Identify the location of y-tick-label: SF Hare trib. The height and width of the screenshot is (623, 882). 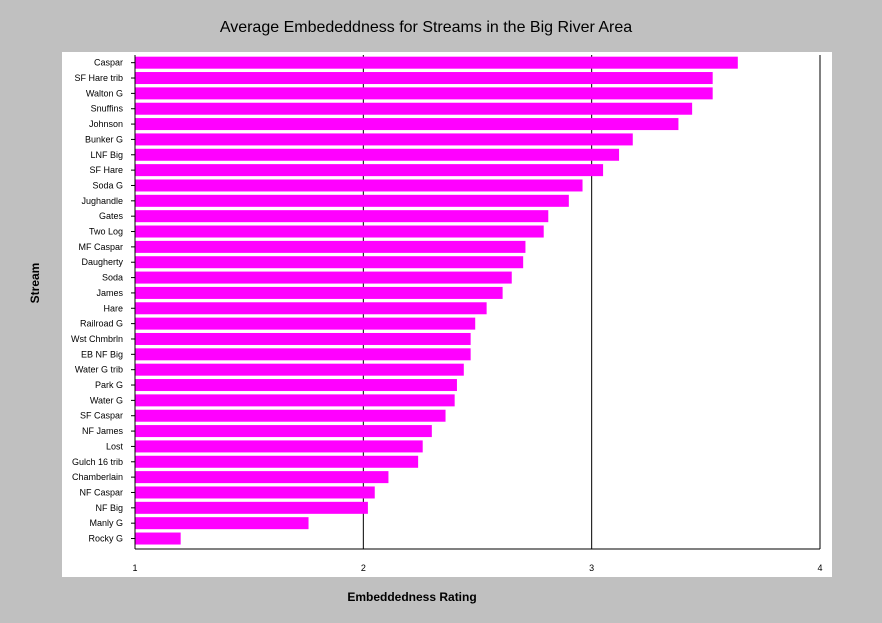
(98, 78).